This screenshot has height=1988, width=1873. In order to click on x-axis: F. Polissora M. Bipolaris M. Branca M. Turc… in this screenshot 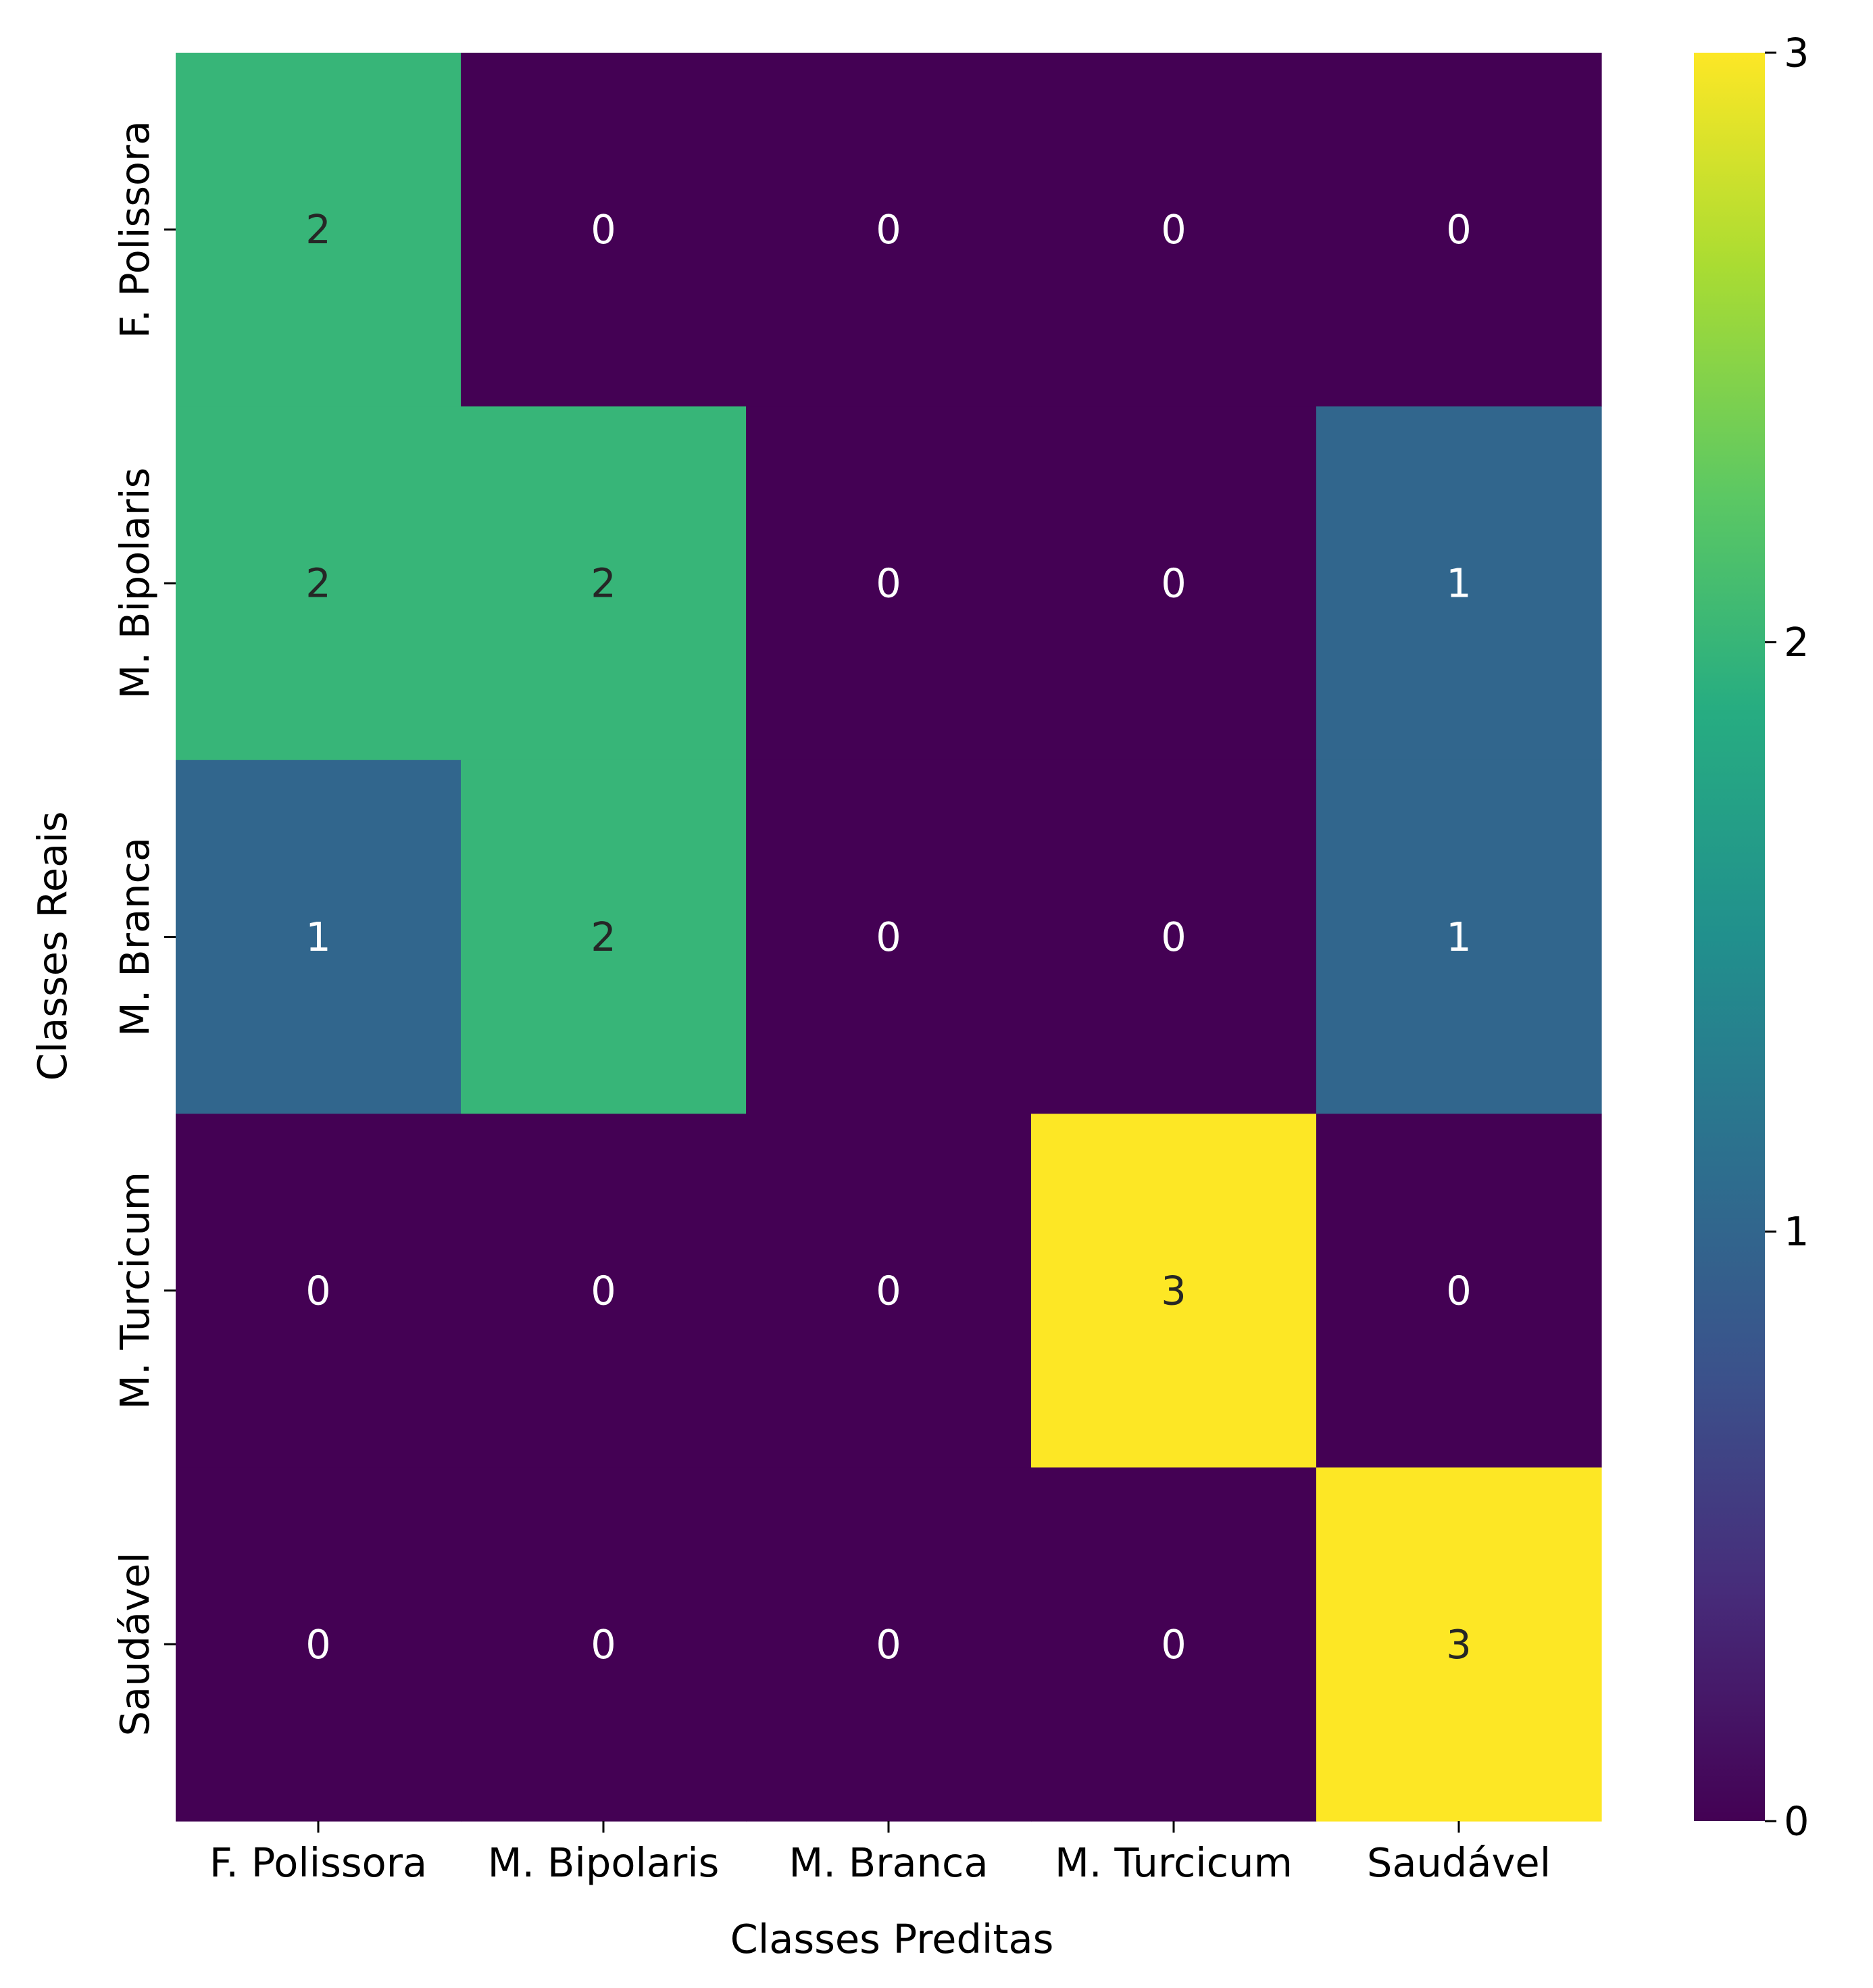, I will do `click(880, 1853)`.